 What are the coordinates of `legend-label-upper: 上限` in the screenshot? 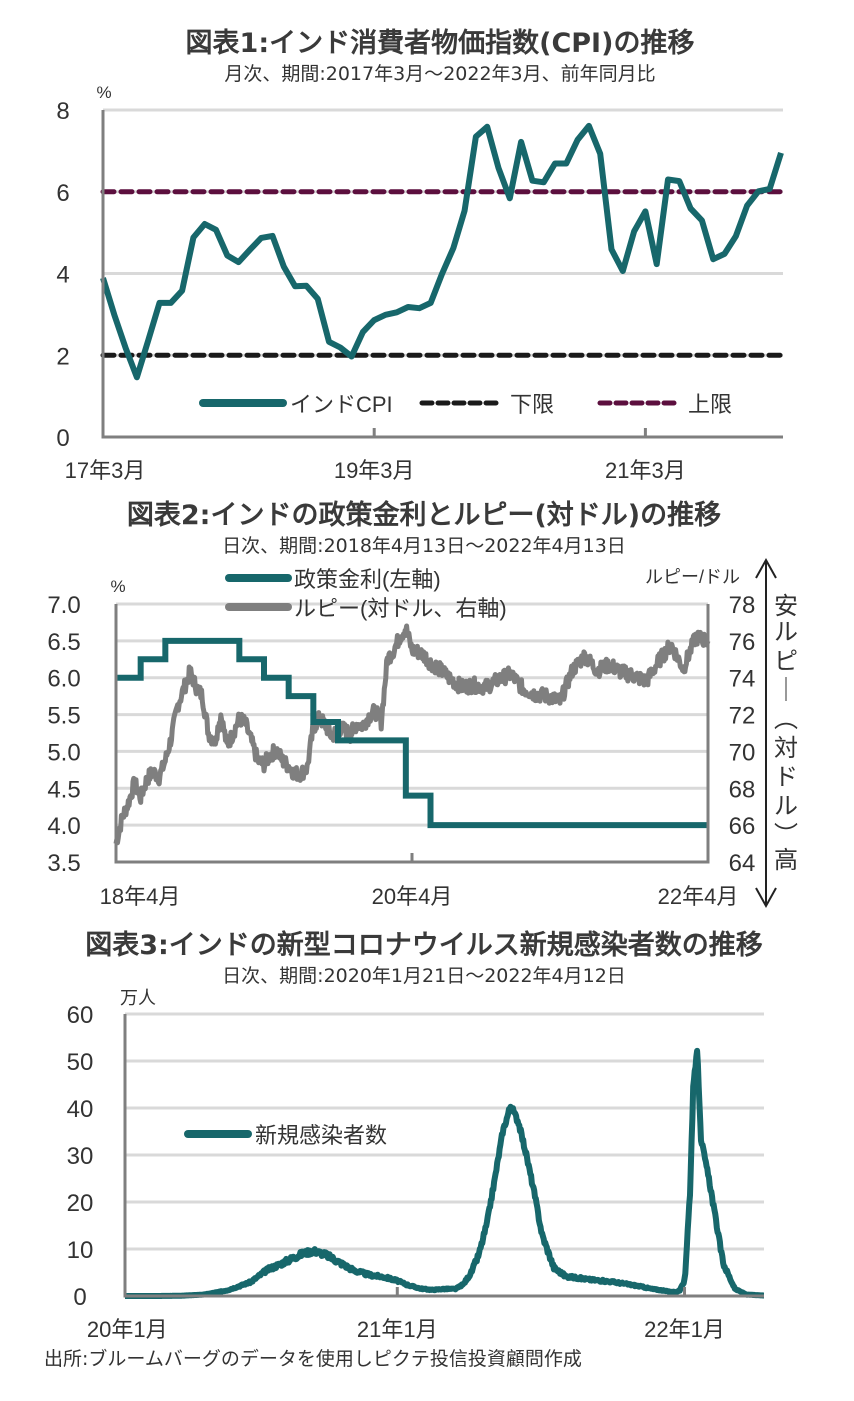 It's located at (710, 404).